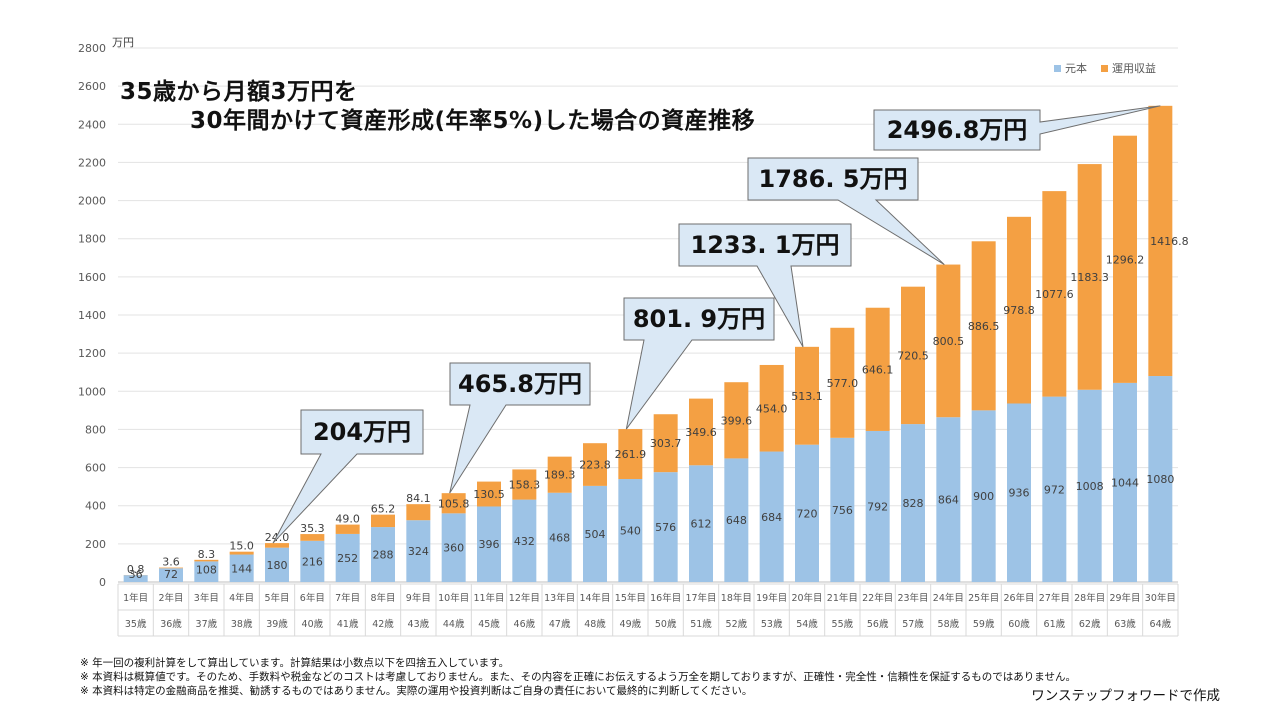  I want to click on x-category-year: 24年目, so click(948, 598).